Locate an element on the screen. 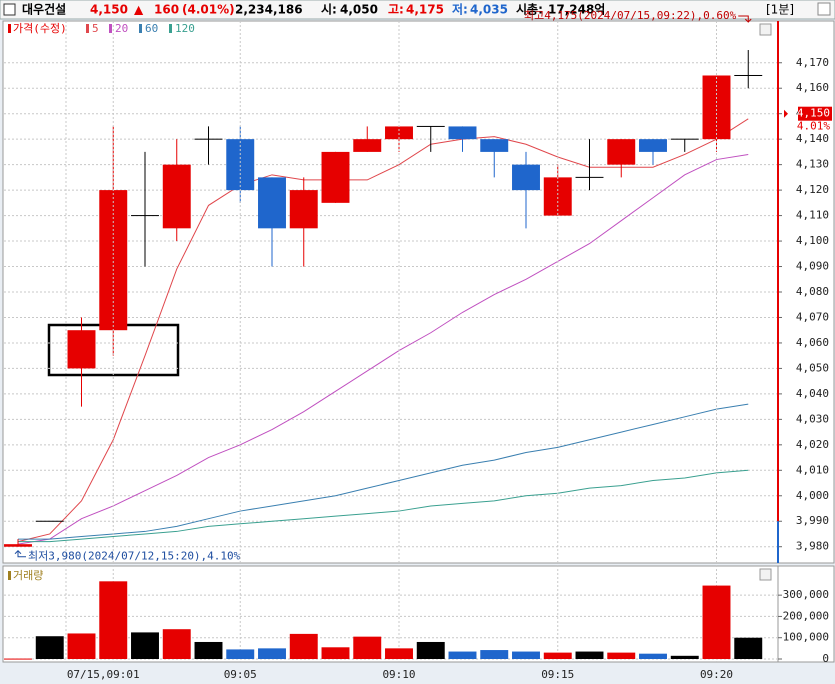 This screenshot has height=684, width=835. legend-label: 5 is located at coordinates (95, 28).